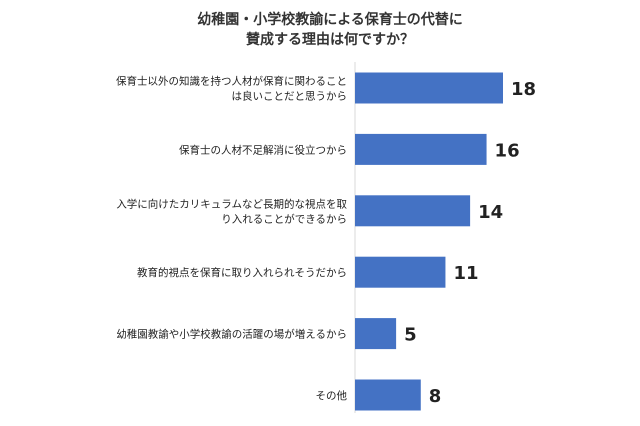 Image resolution: width=640 pixels, height=426 pixels. What do you see at coordinates (330, 29) in the screenshot?
I see `chart-title: 幼稚園・小学校教諭による保育士の代替に 賛成する理由は何ですか？` at bounding box center [330, 29].